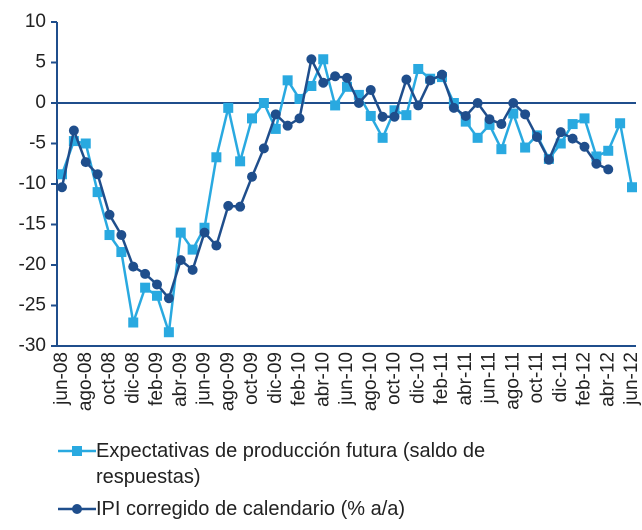 The image size is (642, 530). What do you see at coordinates (631, 379) in the screenshot?
I see `x-tick-label: jun-12` at bounding box center [631, 379].